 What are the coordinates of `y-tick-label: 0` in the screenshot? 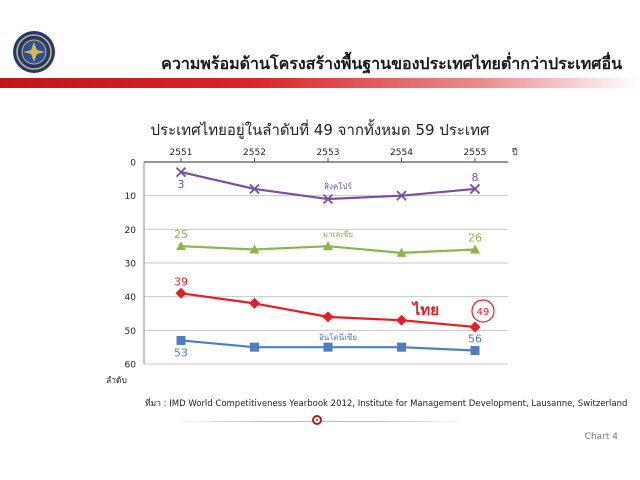 It's located at (133, 164).